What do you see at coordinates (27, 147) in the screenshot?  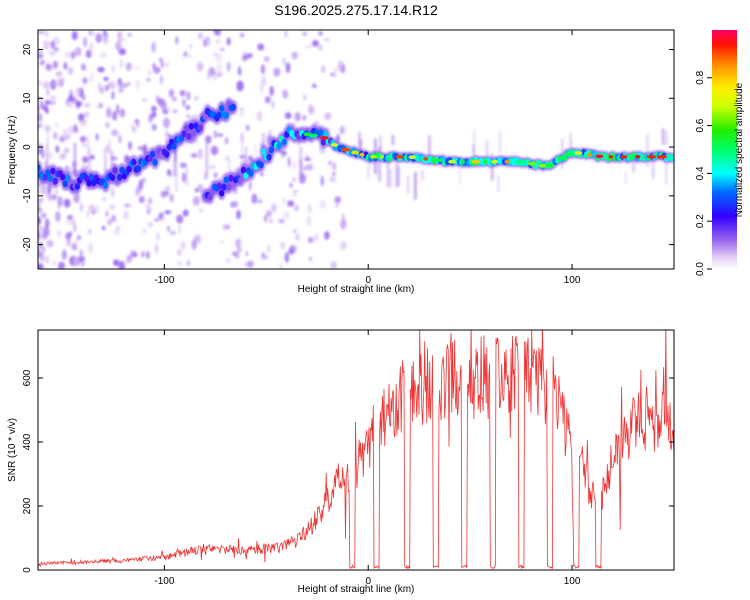 I see `spectrogram-y-tick-label: 0` at bounding box center [27, 147].